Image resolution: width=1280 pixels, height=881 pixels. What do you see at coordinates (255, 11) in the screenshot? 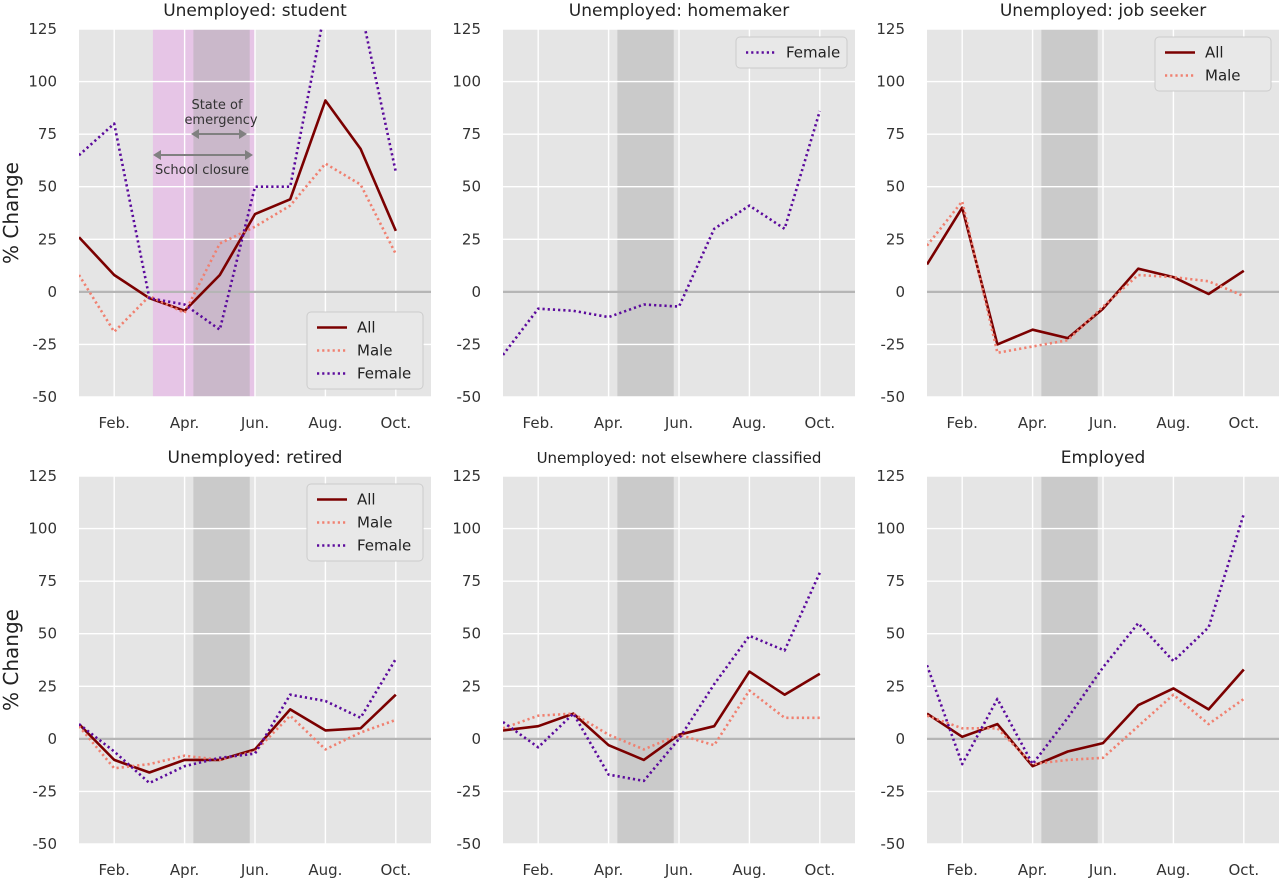
I see `panel-title: Unemployed: student` at bounding box center [255, 11].